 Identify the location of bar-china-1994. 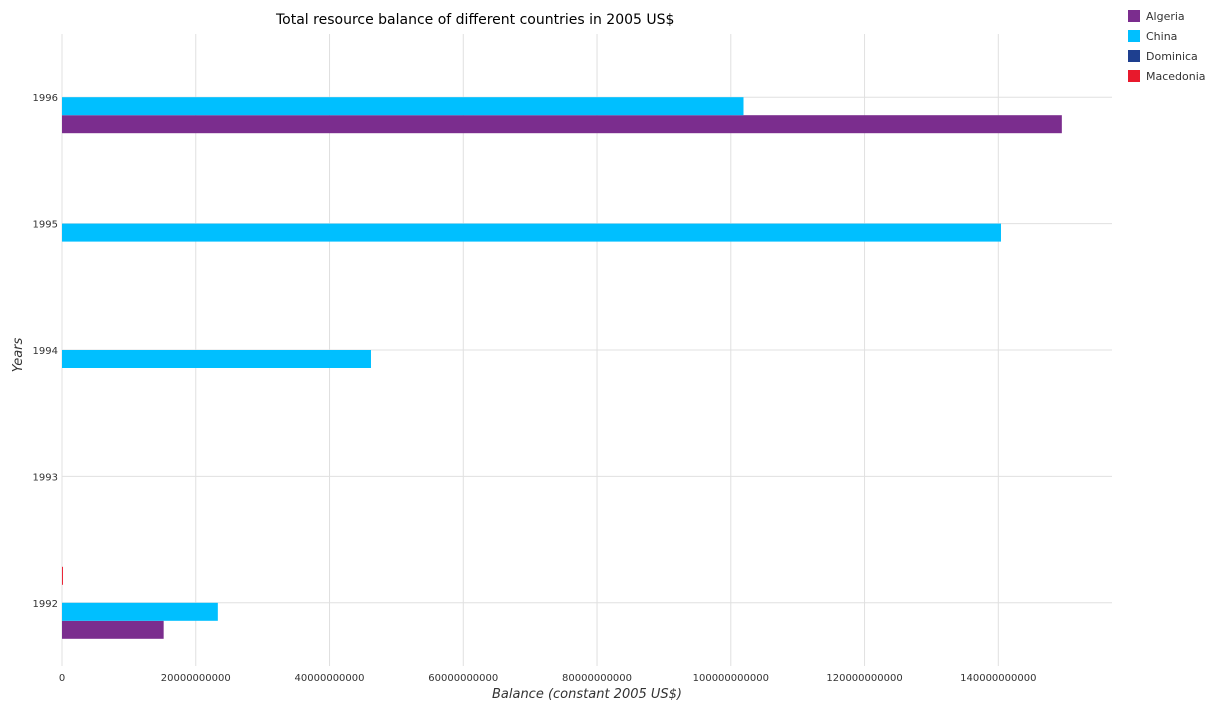
(216, 359).